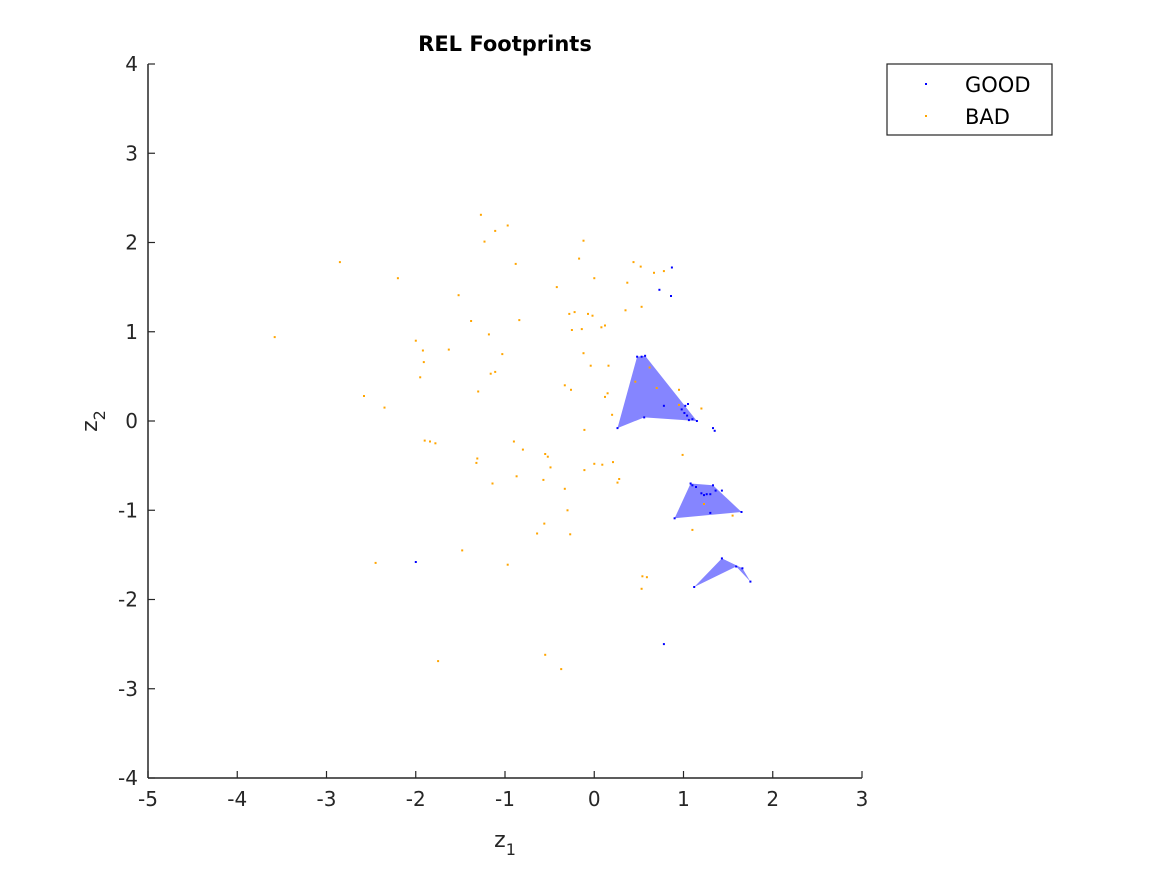 The width and height of the screenshot is (1167, 875). Describe the element at coordinates (93, 421) in the screenshot. I see `y-axis-label-group: z2` at that location.